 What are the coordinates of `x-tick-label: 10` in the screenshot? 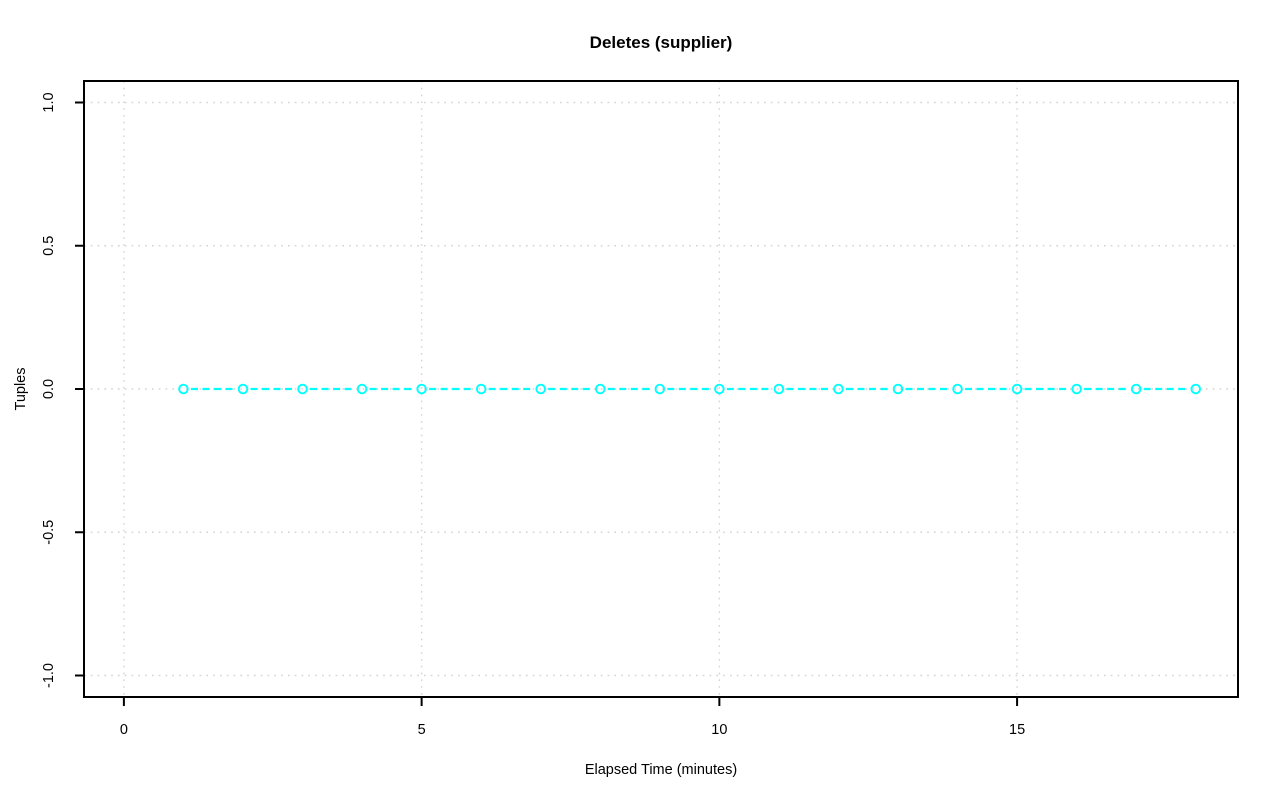 It's located at (719, 730).